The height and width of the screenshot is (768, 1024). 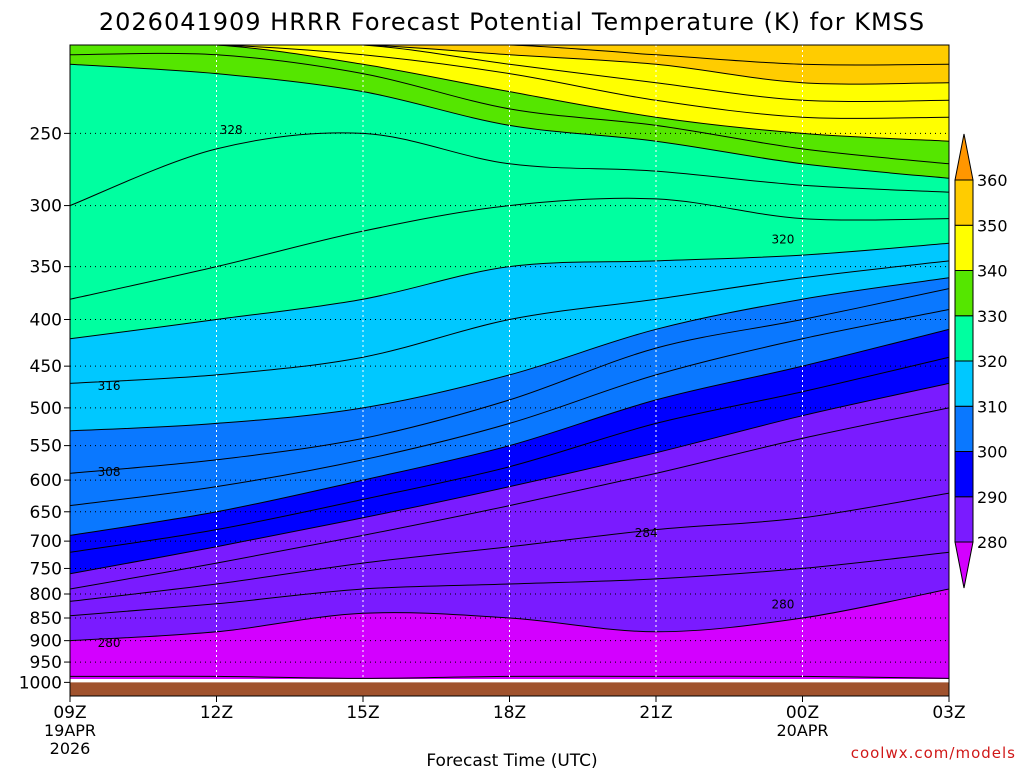 I want to click on contour-label-316: 316, so click(x=109, y=386).